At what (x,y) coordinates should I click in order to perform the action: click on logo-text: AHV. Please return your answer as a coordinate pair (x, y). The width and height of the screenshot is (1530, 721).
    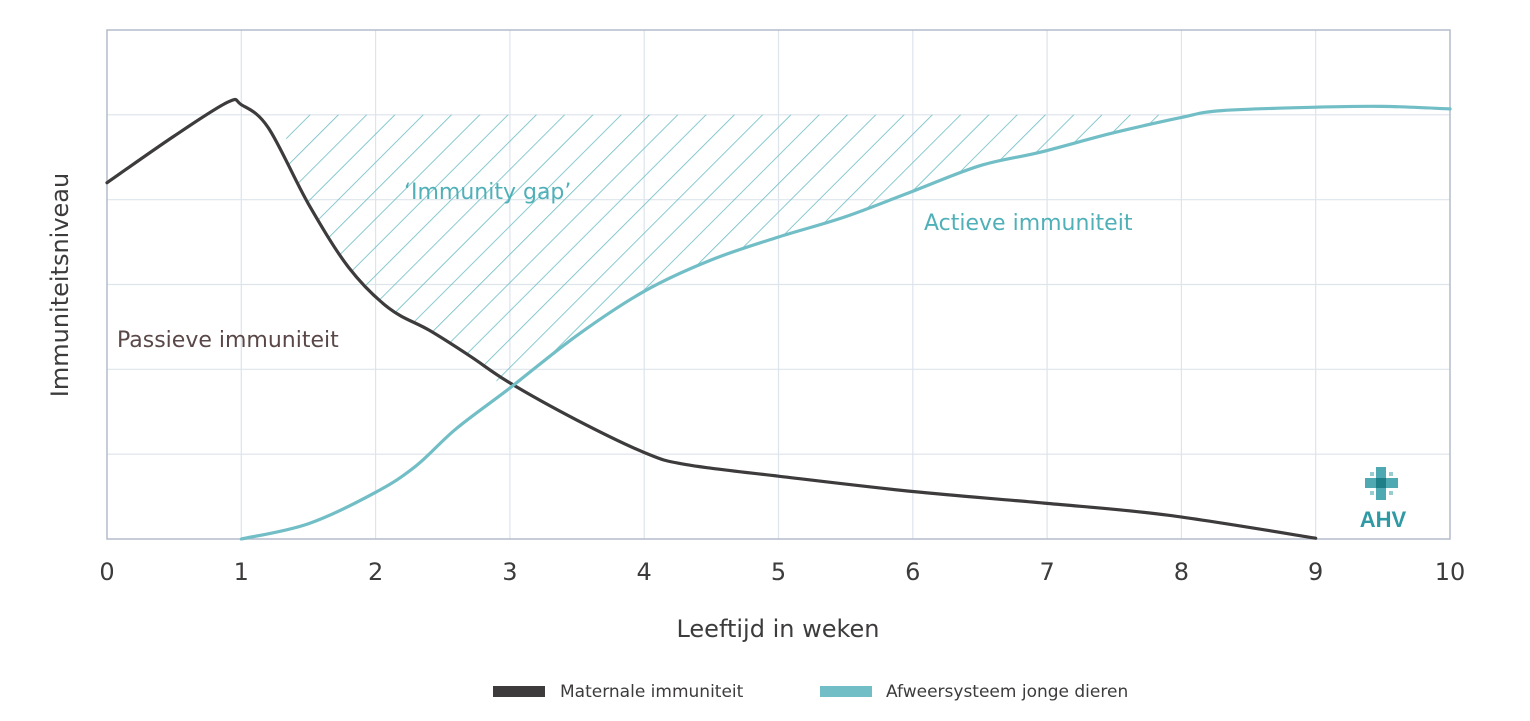
    Looking at the image, I should click on (1383, 519).